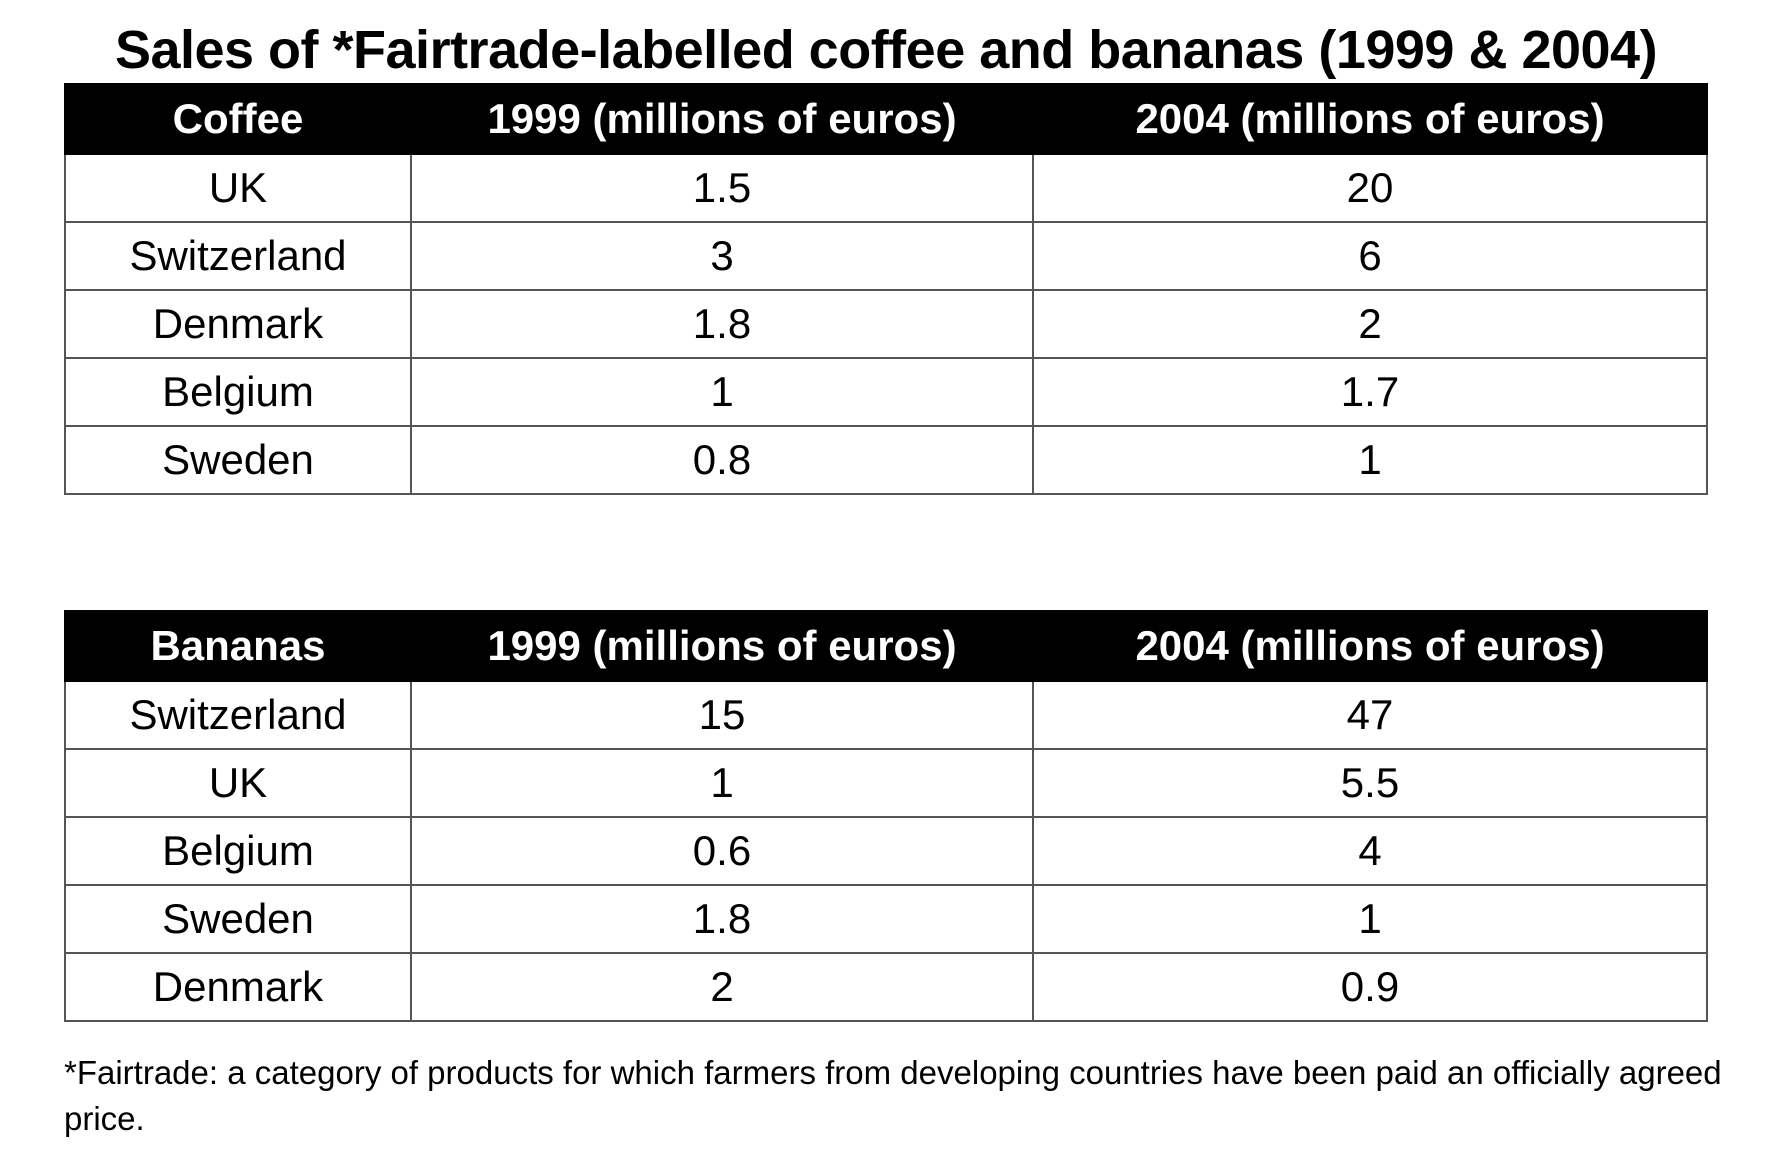 The width and height of the screenshot is (1772, 1168). What do you see at coordinates (722, 851) in the screenshot?
I see `value-1999-cell: 0.6` at bounding box center [722, 851].